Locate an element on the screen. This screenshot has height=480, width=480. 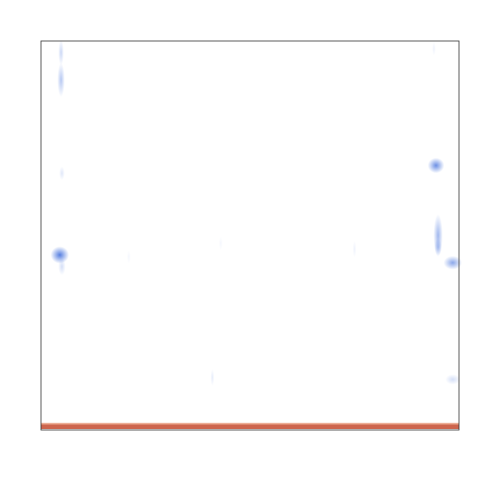
heatmap-bottom-band-edge is located at coordinates (250, 423).